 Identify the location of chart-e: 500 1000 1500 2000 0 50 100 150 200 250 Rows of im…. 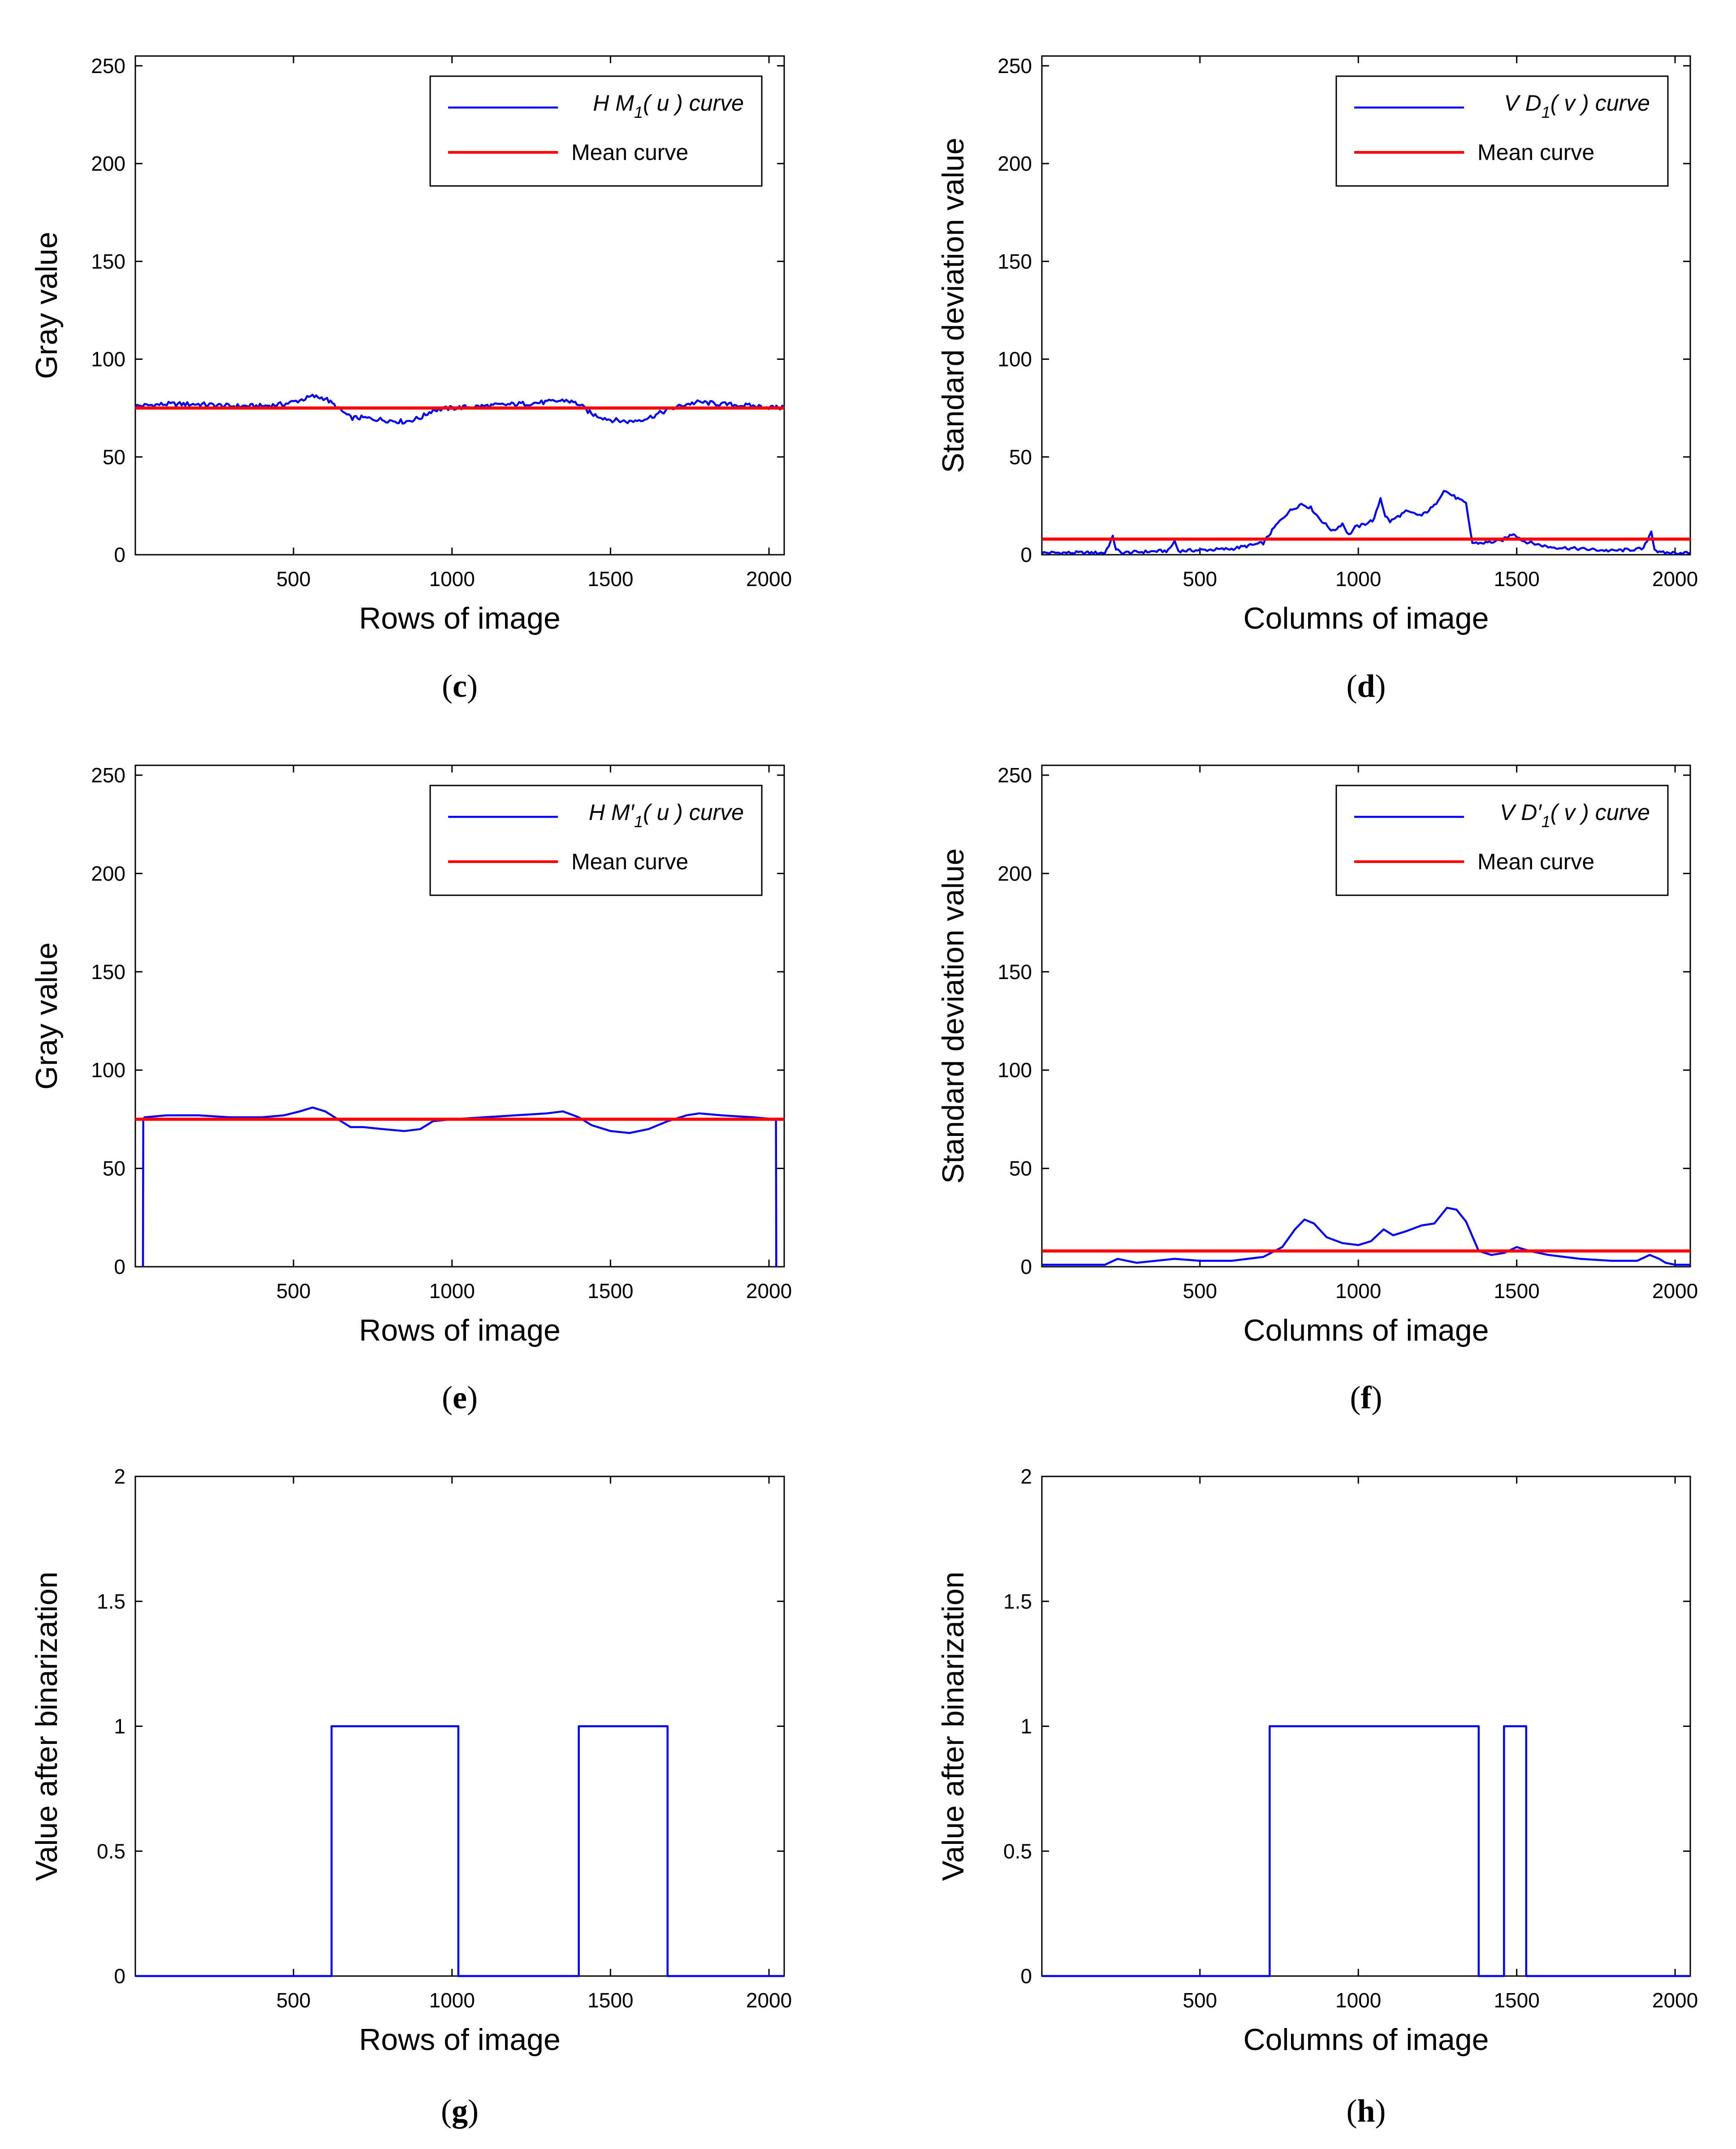
(411, 1089).